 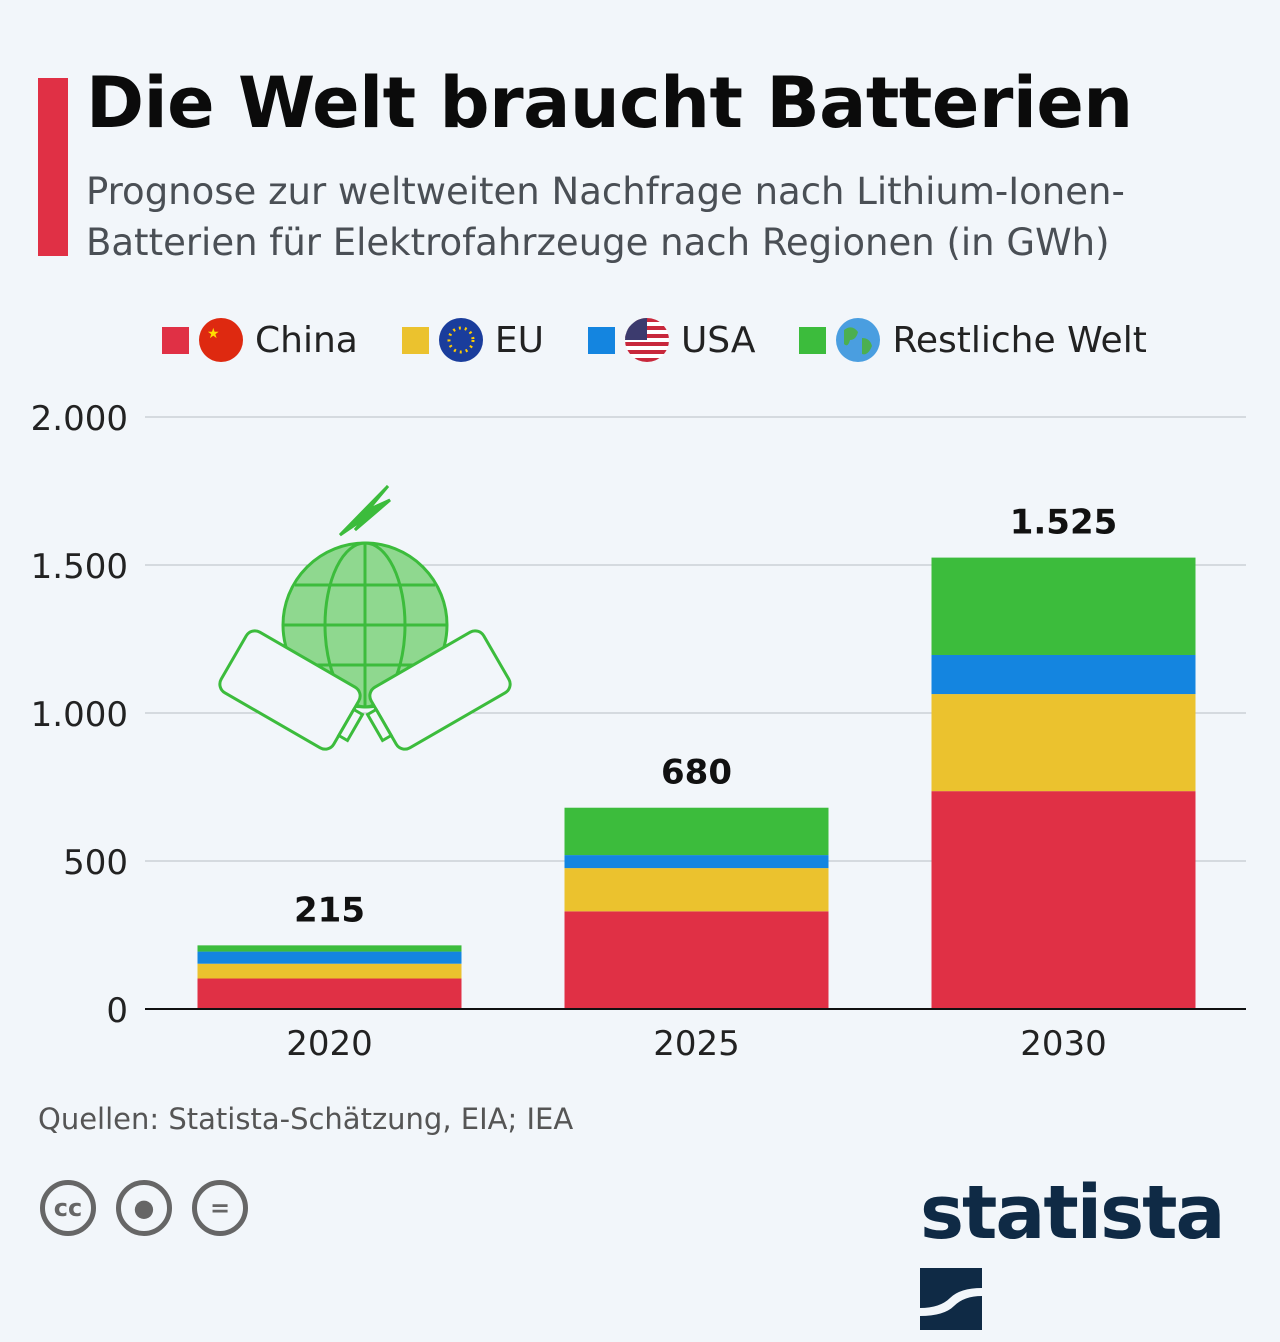 What do you see at coordinates (1019, 340) in the screenshot?
I see `legend-label: Restliche Welt` at bounding box center [1019, 340].